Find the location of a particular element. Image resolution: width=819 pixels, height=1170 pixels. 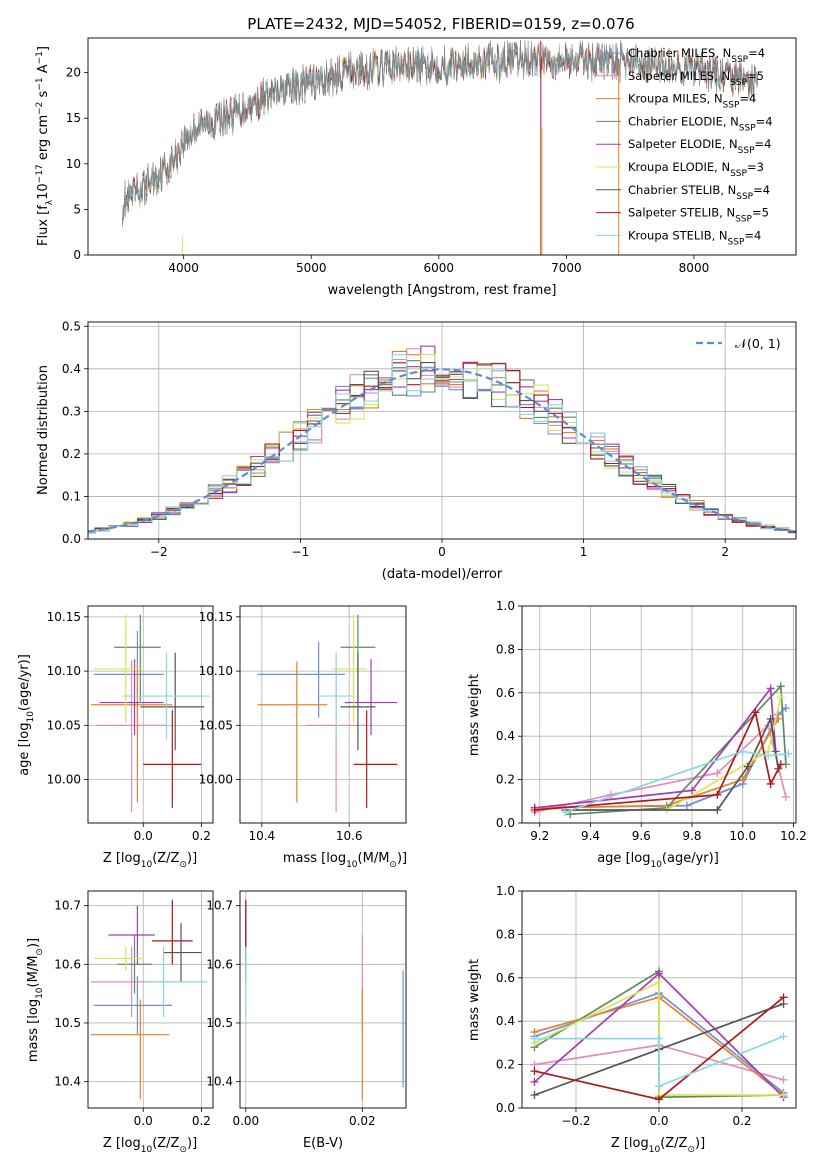

axes-frame is located at coordinates (323, 714).